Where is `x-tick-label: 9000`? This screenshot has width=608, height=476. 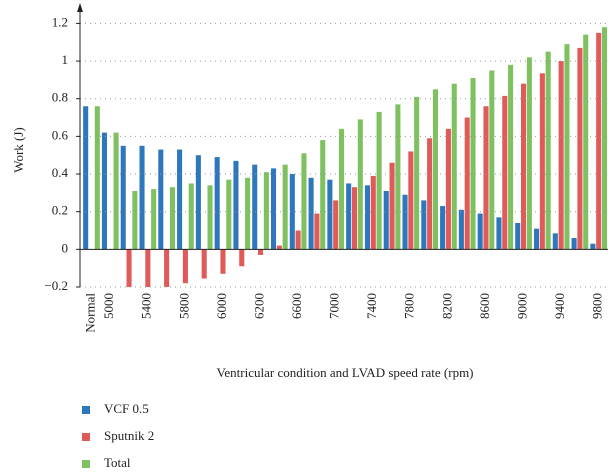 x-tick-label: 9000 is located at coordinates (521, 306).